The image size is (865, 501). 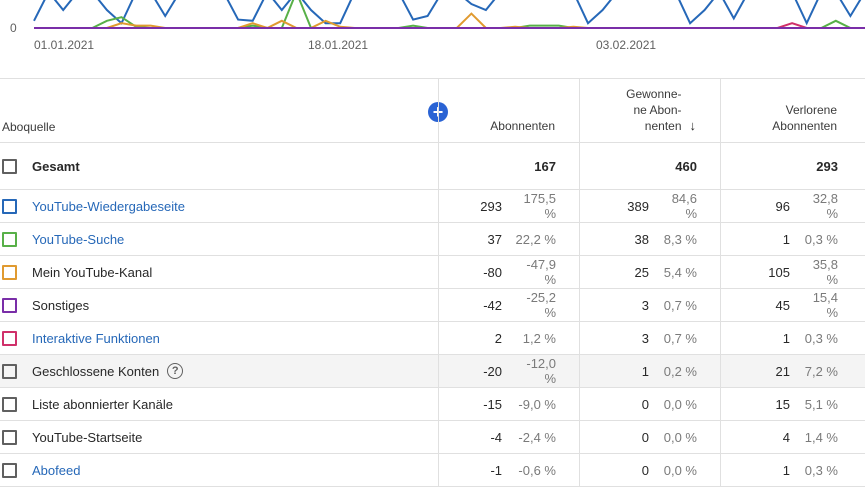 What do you see at coordinates (782, 305) in the screenshot?
I see `verloren-value: 45` at bounding box center [782, 305].